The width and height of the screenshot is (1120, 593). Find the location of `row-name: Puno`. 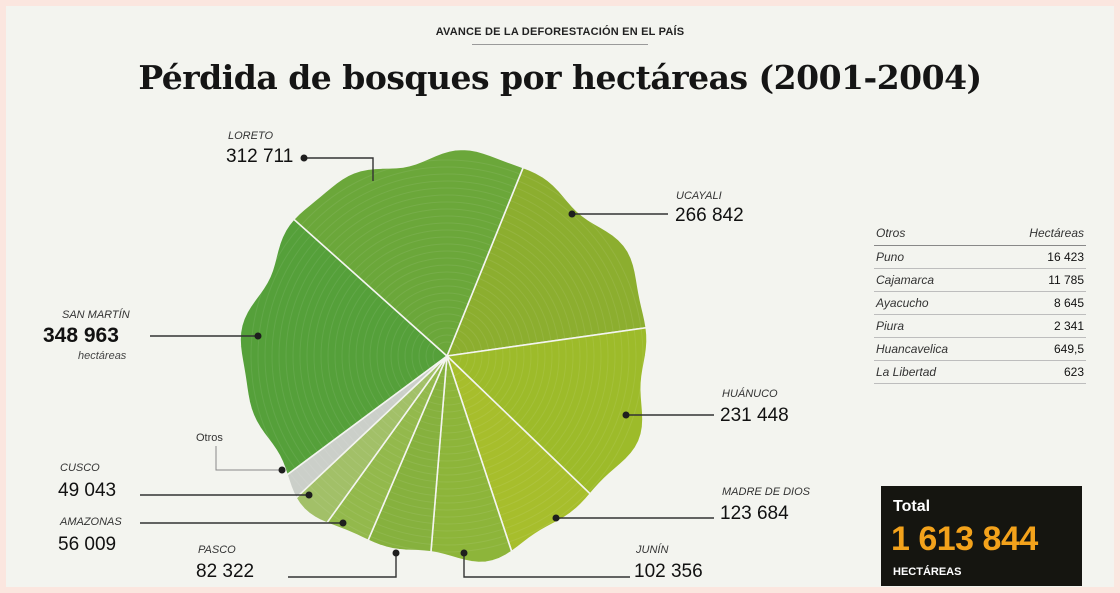

row-name: Puno is located at coordinates (934, 257).